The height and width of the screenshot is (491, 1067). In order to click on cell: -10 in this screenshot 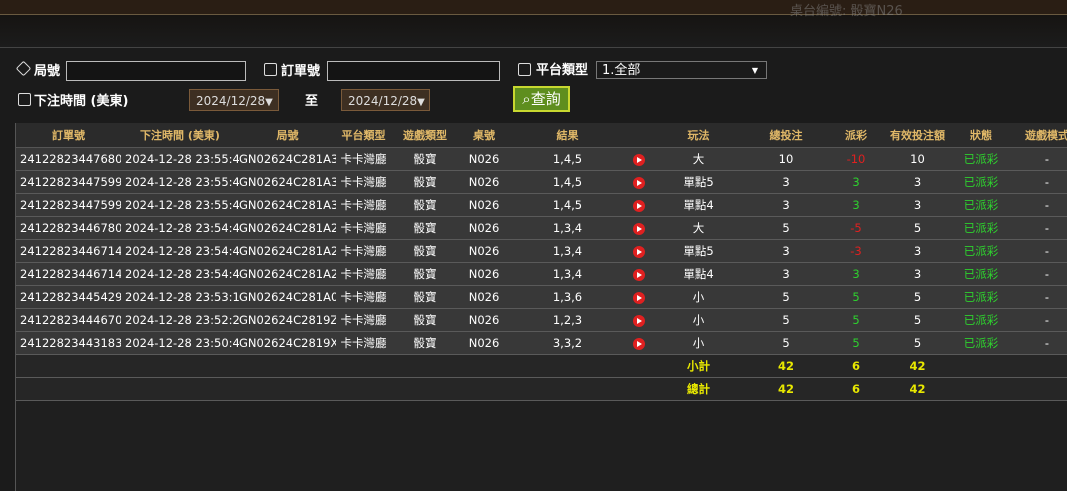, I will do `click(856, 159)`.